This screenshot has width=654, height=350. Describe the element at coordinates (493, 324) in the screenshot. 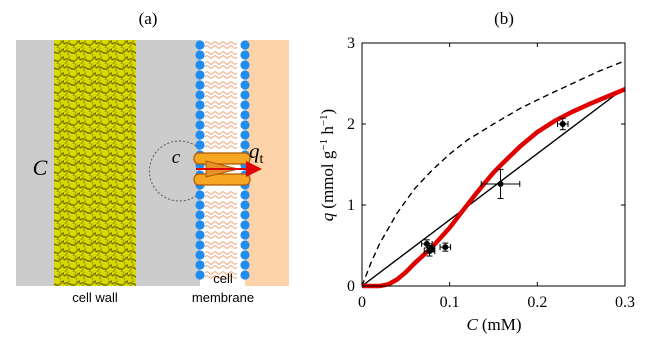

I see `x-axis-label: C (mM)` at that location.